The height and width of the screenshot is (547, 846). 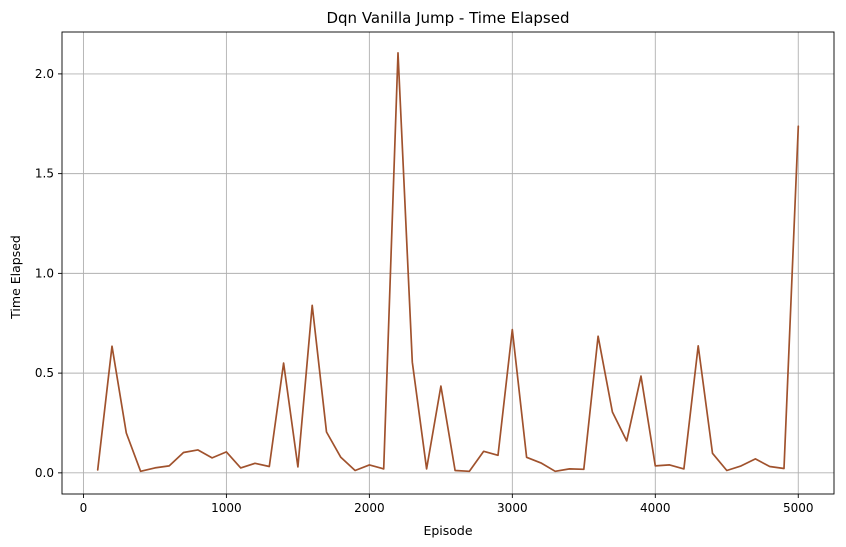 I want to click on y-tick-label: 1.5, so click(x=44, y=174).